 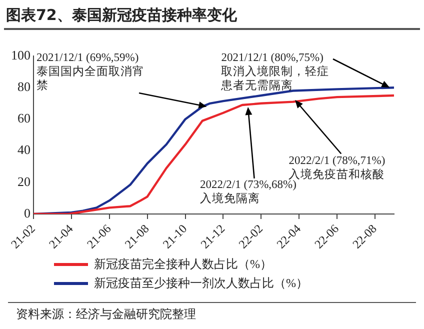 I want to click on y-tick-label: 0, so click(x=27, y=212).